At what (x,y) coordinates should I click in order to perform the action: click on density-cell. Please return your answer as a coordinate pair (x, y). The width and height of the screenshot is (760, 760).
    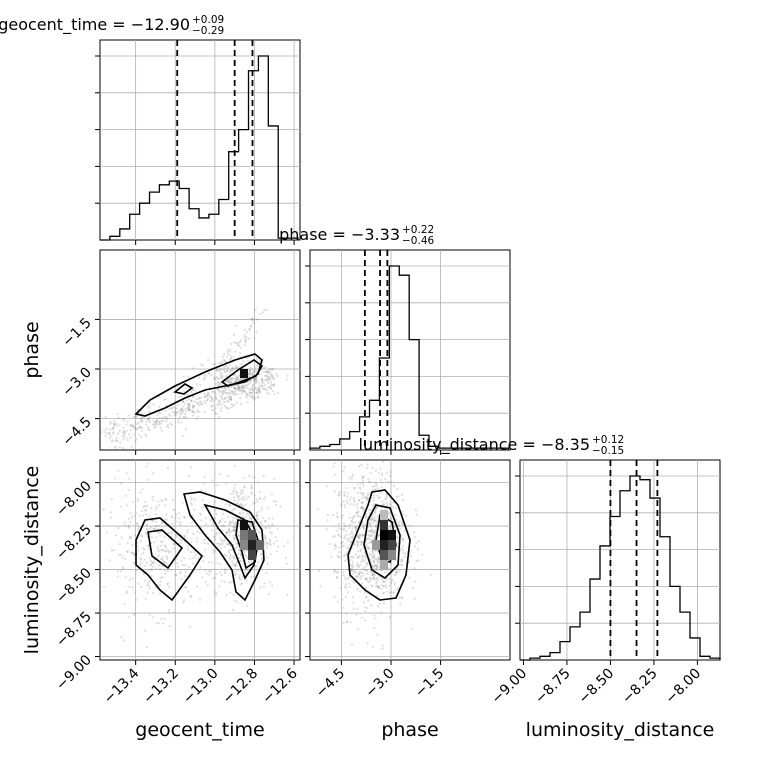
    Looking at the image, I should click on (392, 535).